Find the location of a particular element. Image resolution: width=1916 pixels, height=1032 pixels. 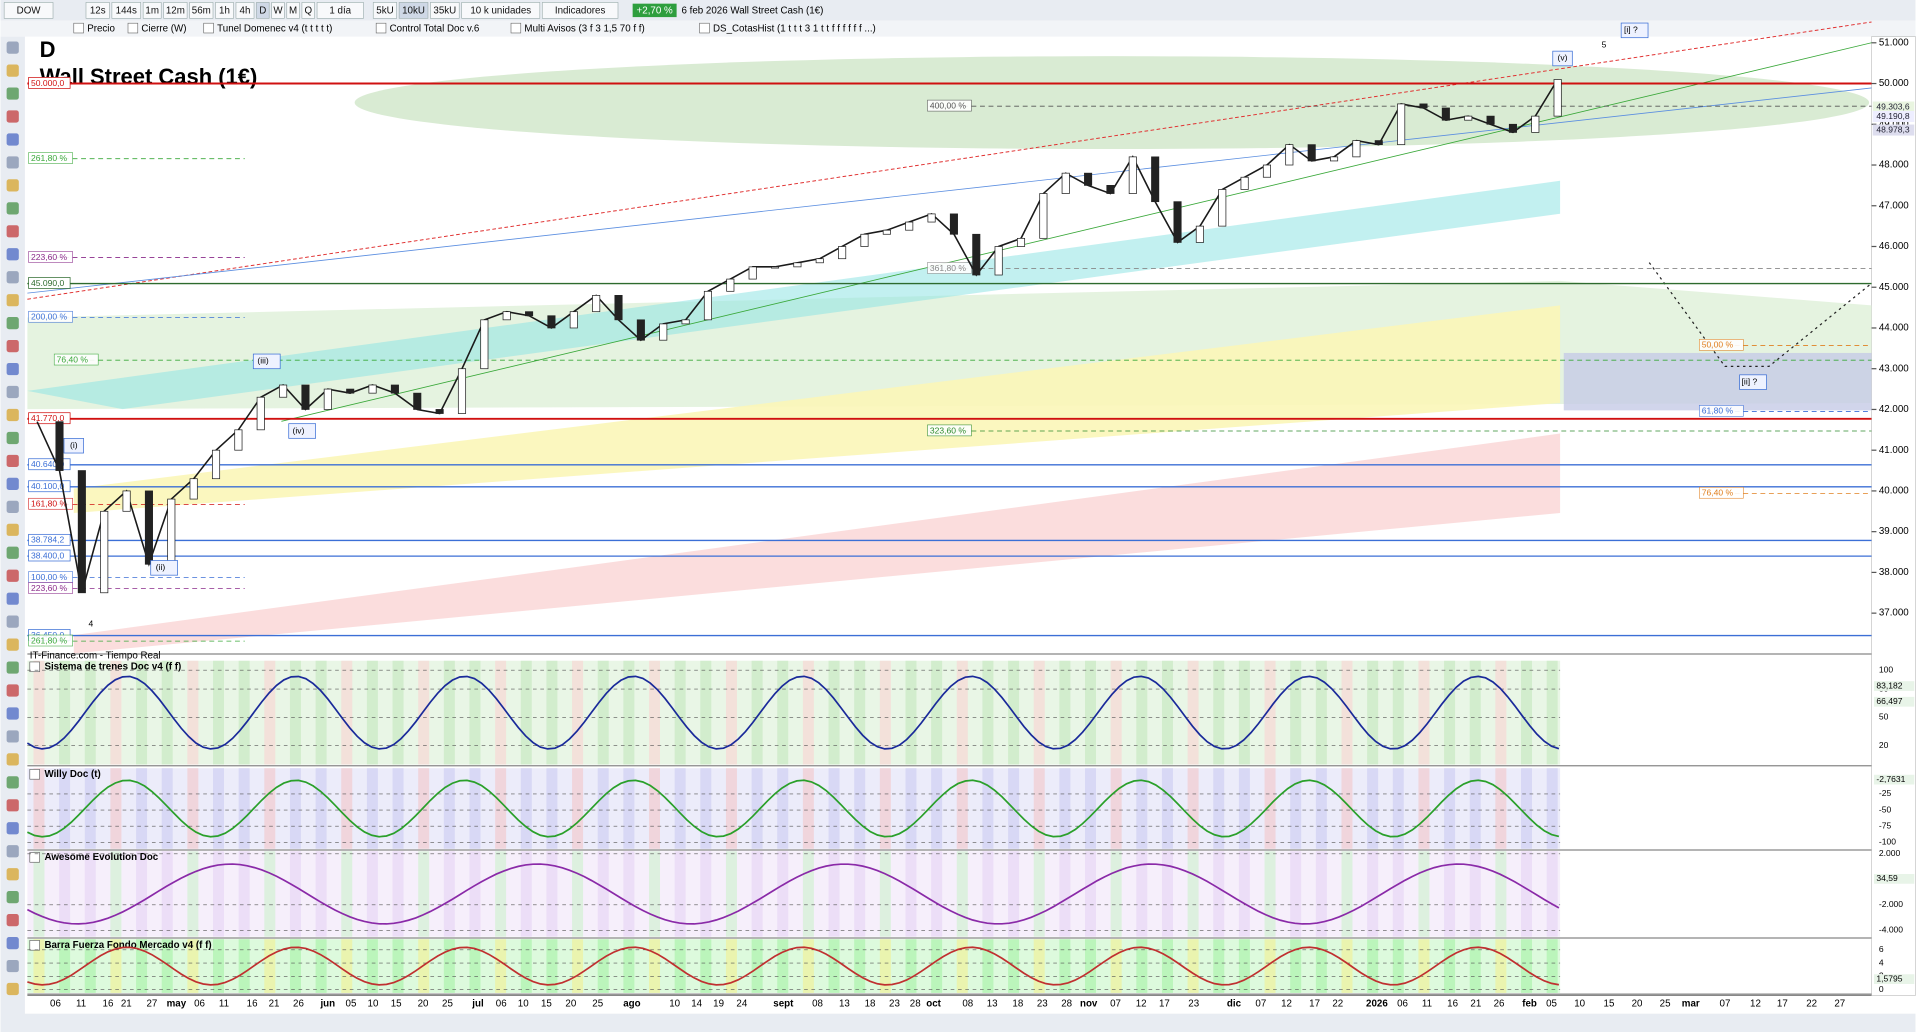

interval-button: 56m is located at coordinates (201, 11).